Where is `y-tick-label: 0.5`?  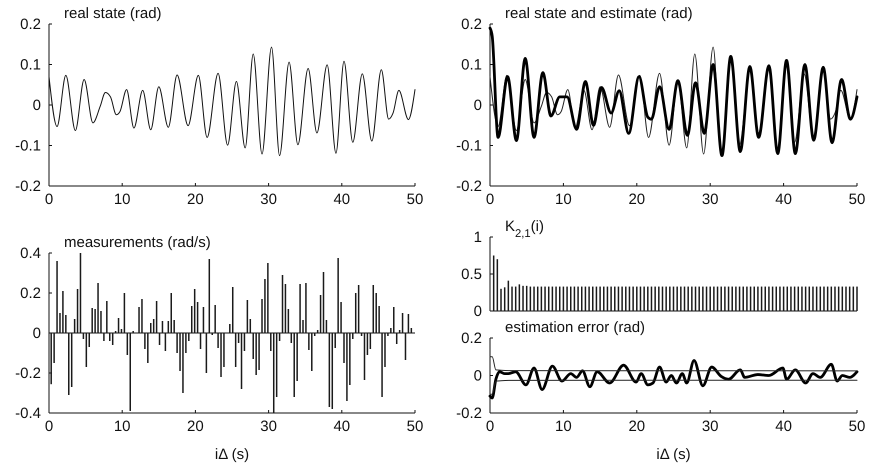
y-tick-label: 0.5 is located at coordinates (471, 274).